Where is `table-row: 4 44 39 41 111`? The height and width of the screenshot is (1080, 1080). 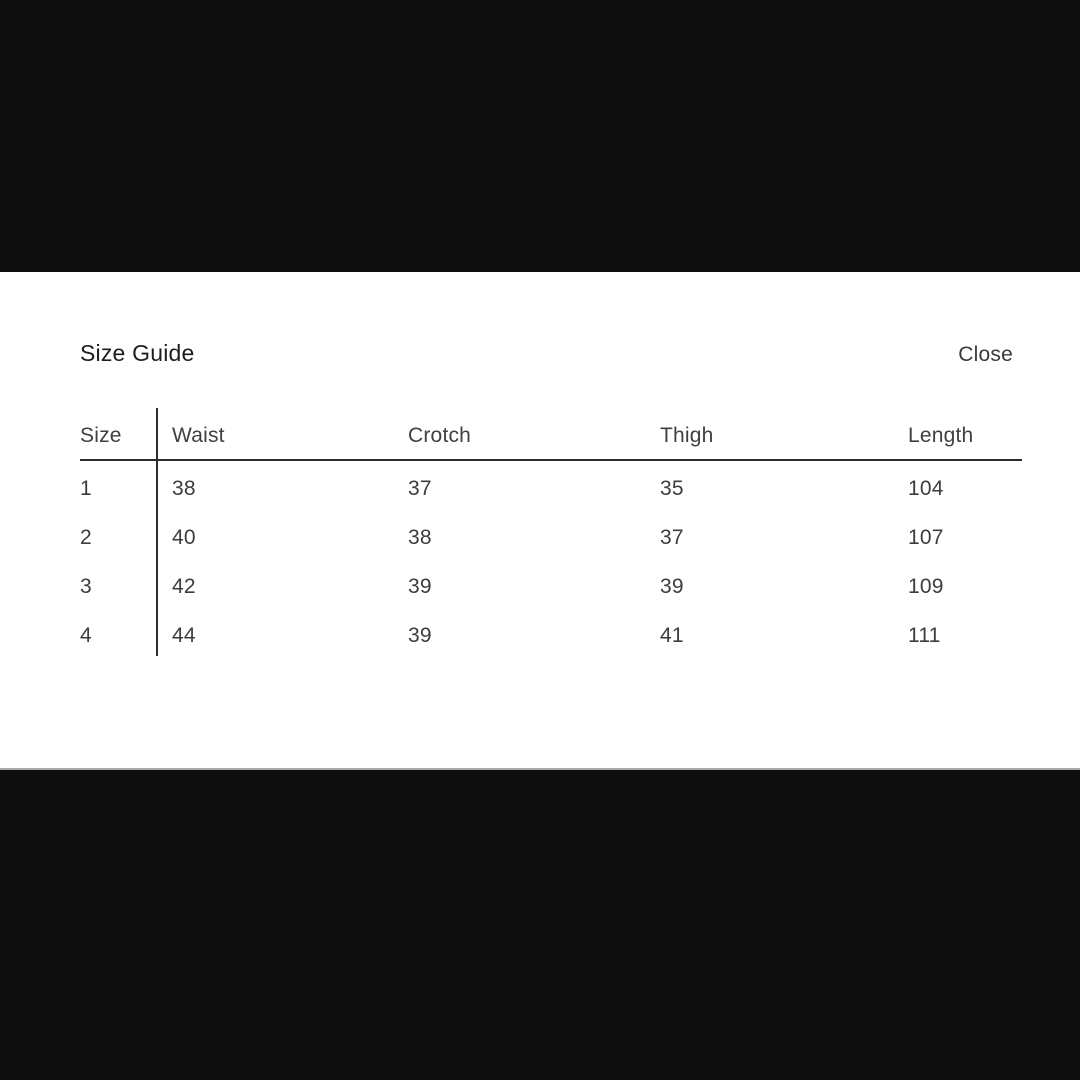
table-row: 4 44 39 41 111 is located at coordinates (551, 635).